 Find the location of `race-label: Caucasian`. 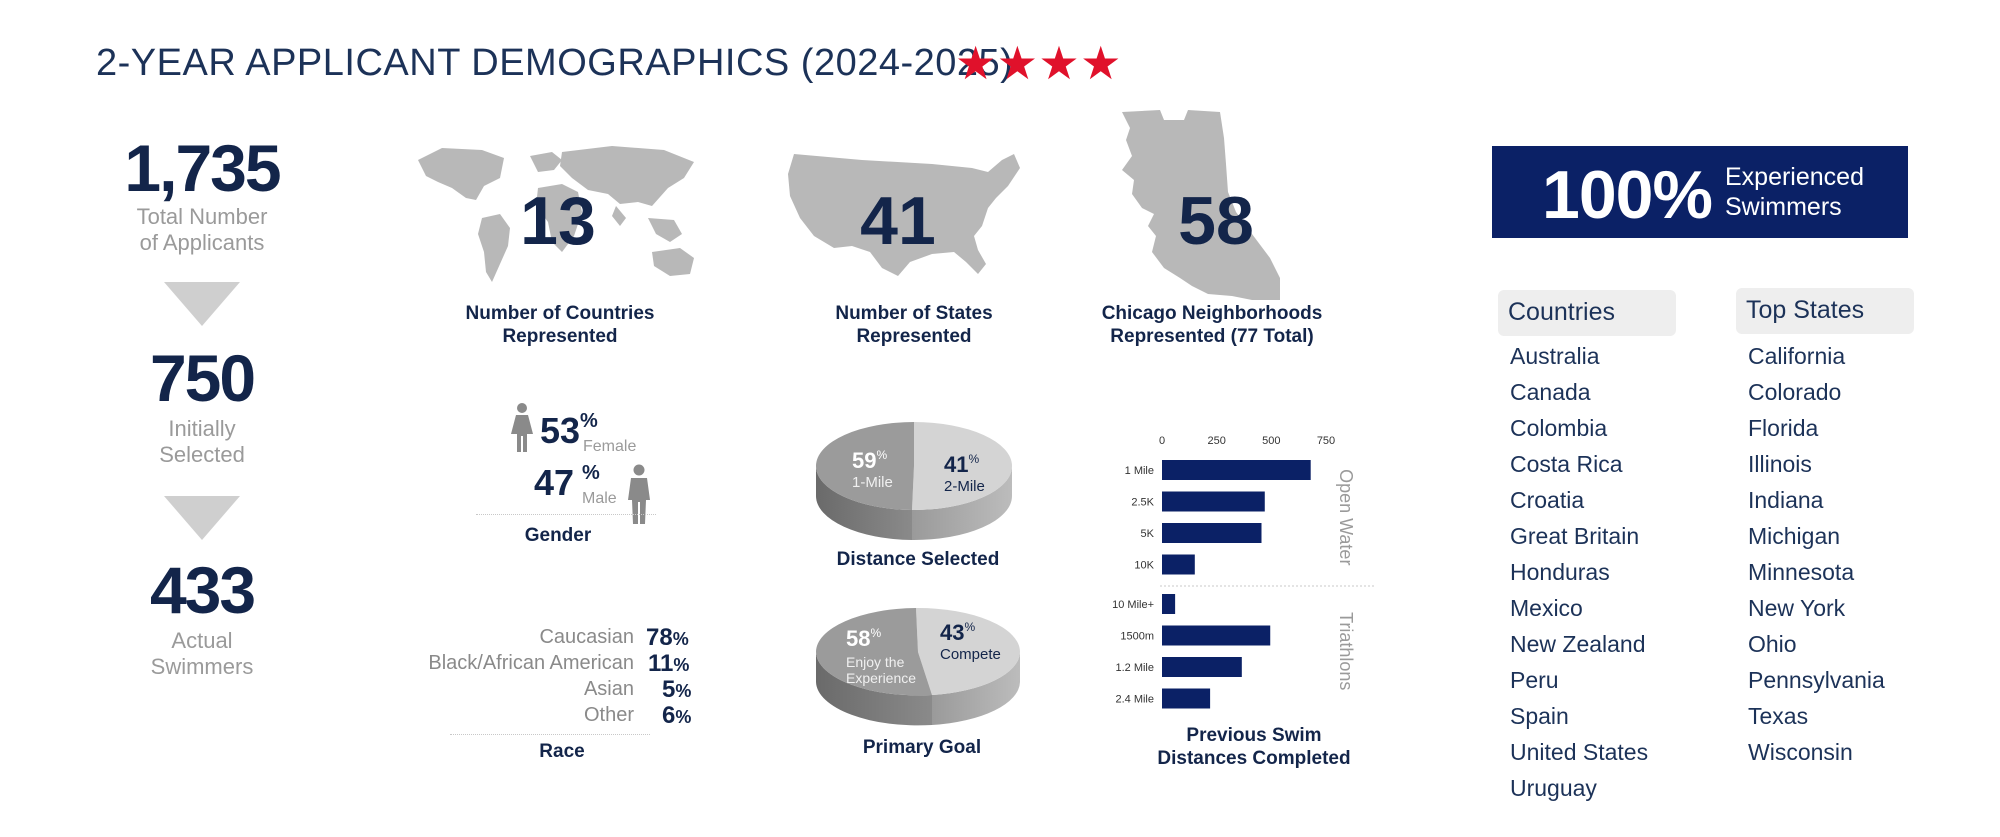

race-label: Caucasian is located at coordinates (586, 637).